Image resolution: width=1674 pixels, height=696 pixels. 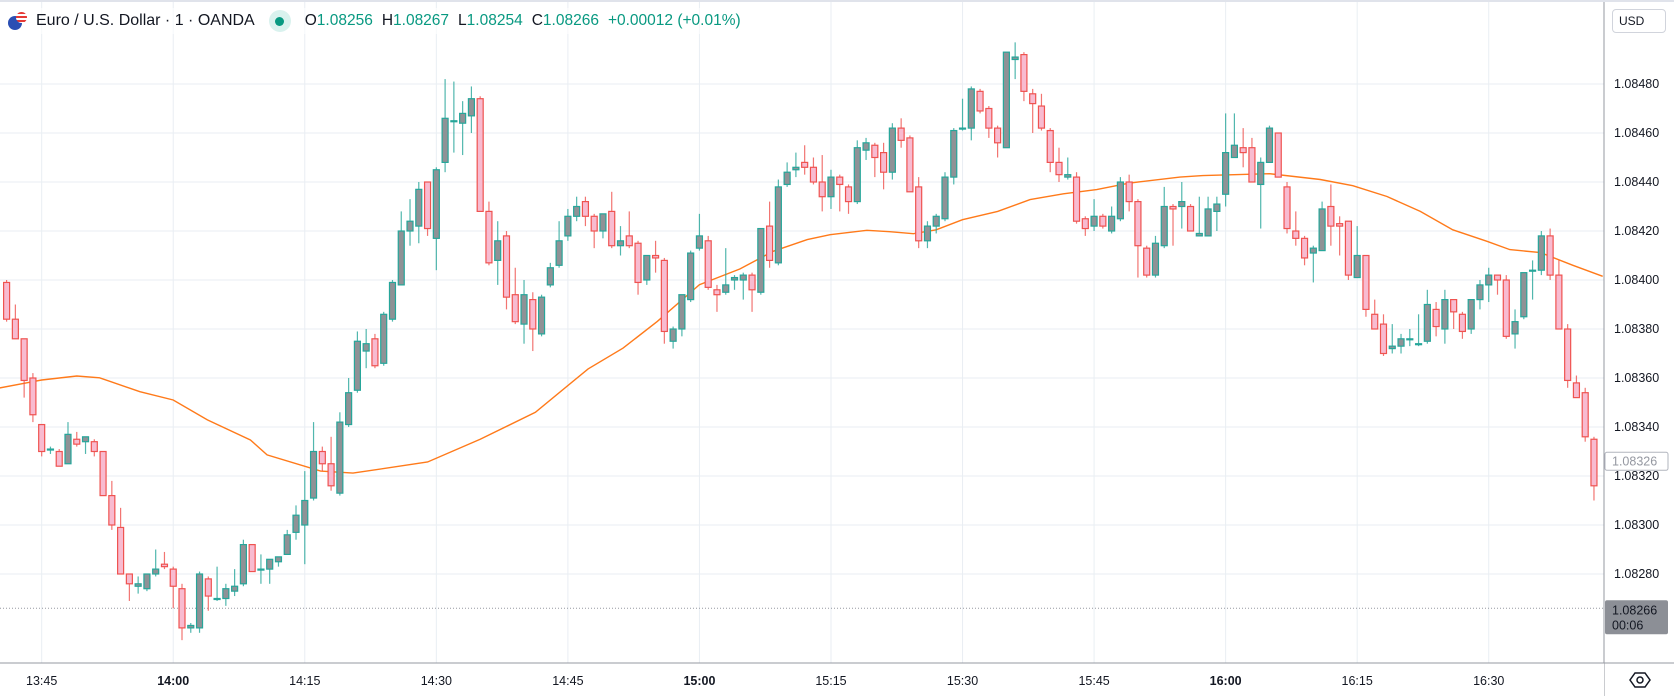 I want to click on time-tick-label: 15:00, so click(x=699, y=681).